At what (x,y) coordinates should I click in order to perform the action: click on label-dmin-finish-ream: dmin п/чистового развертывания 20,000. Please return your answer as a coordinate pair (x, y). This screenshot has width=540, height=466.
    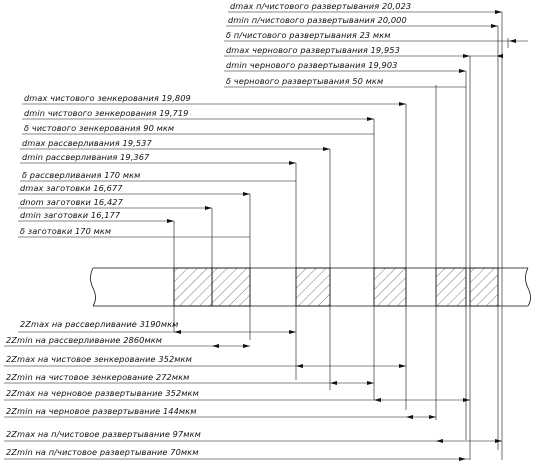
    Looking at the image, I should click on (317, 20).